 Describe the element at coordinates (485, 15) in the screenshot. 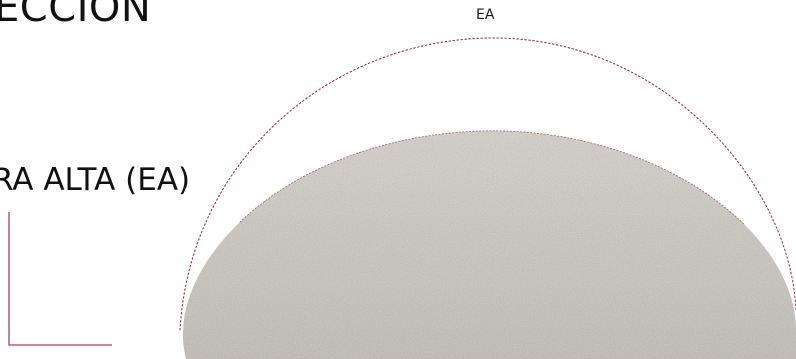

I see `arc-label: EA` at that location.